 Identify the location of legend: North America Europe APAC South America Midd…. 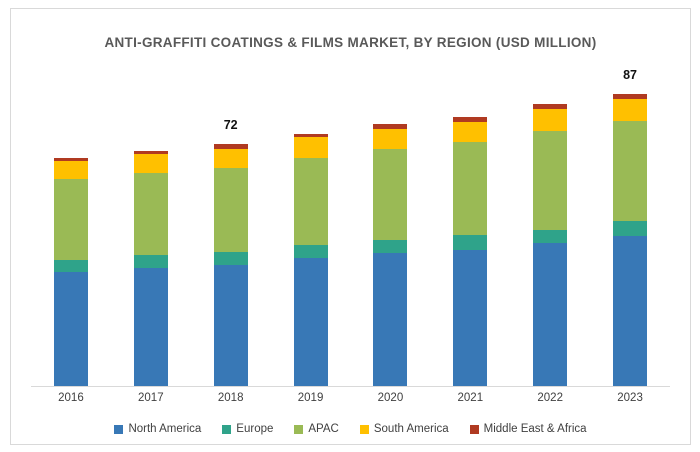
(350, 429).